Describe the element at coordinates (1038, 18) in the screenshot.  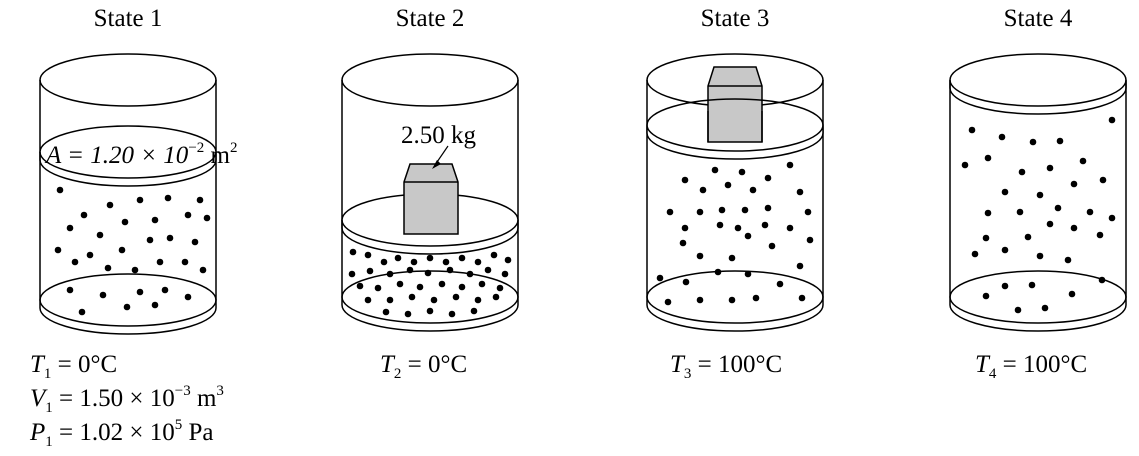
I see `state-4-title: State 4` at that location.